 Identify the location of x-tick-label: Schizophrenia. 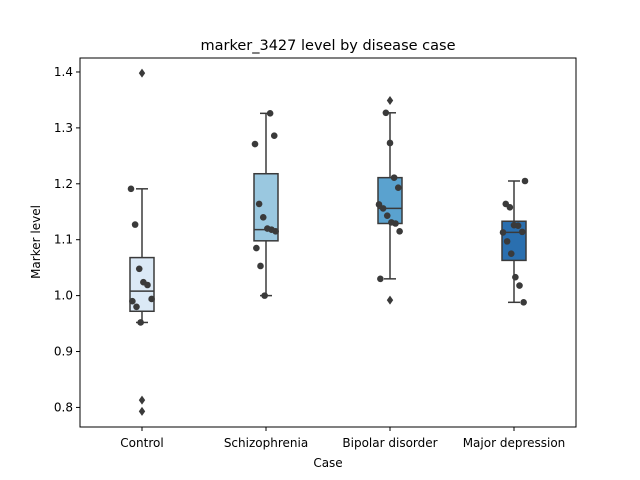
(266, 443).